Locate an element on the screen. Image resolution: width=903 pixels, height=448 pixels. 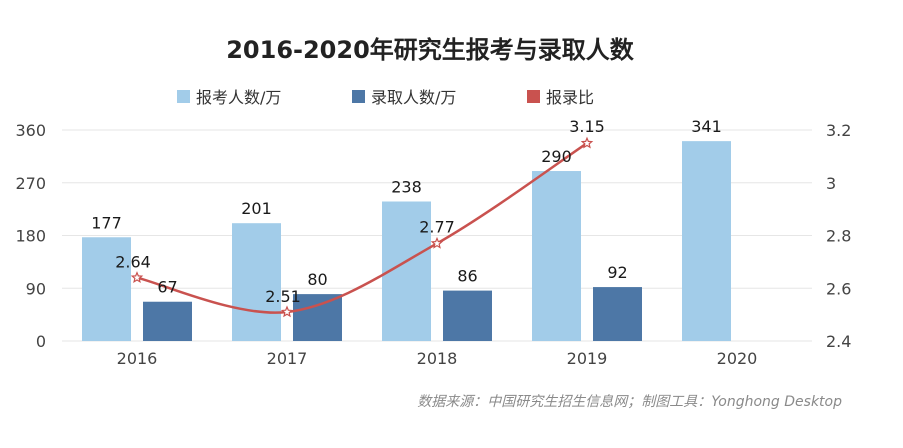
applicants-data-label: 290 is located at coordinates (556, 156).